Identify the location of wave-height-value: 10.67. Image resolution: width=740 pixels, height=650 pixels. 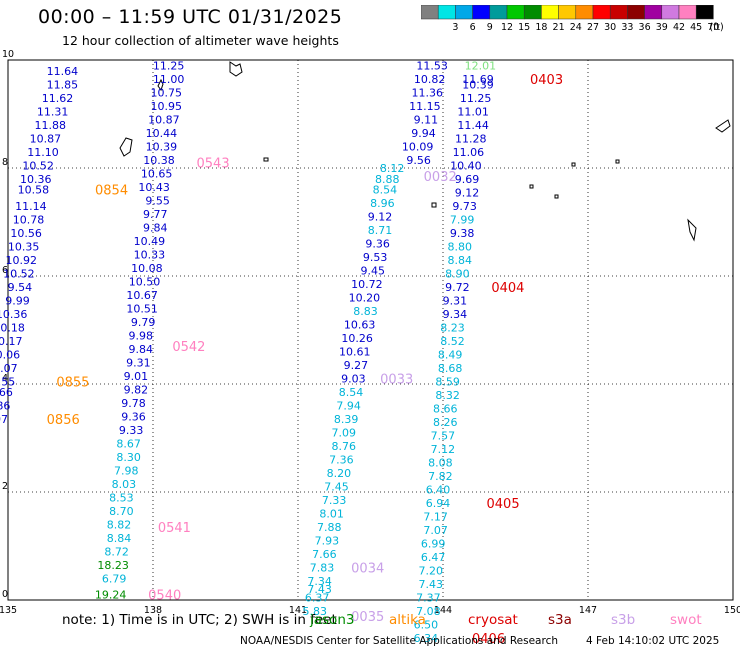
(142, 295).